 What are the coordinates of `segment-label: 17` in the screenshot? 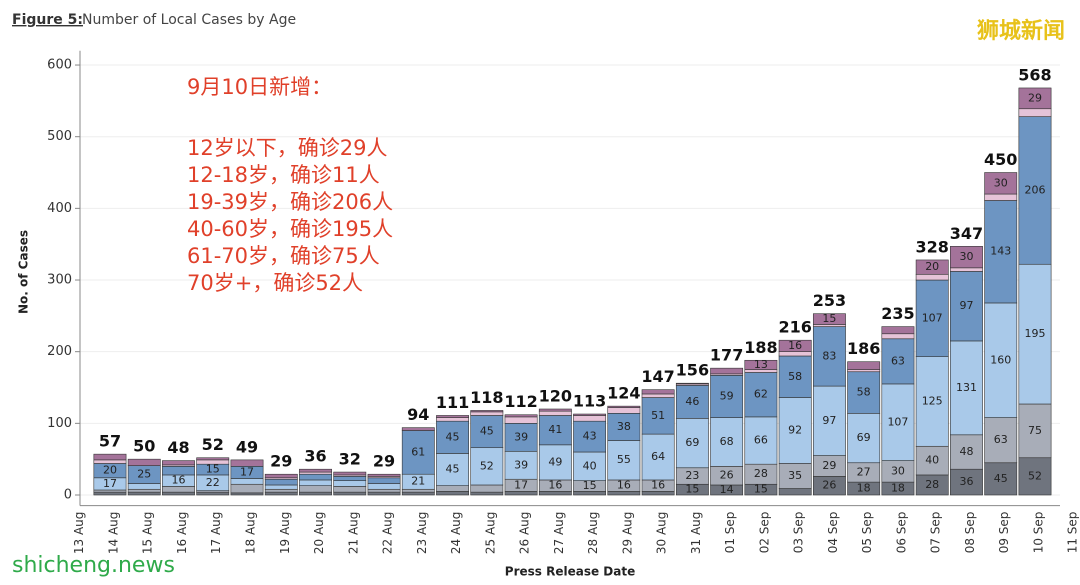 It's located at (110, 483).